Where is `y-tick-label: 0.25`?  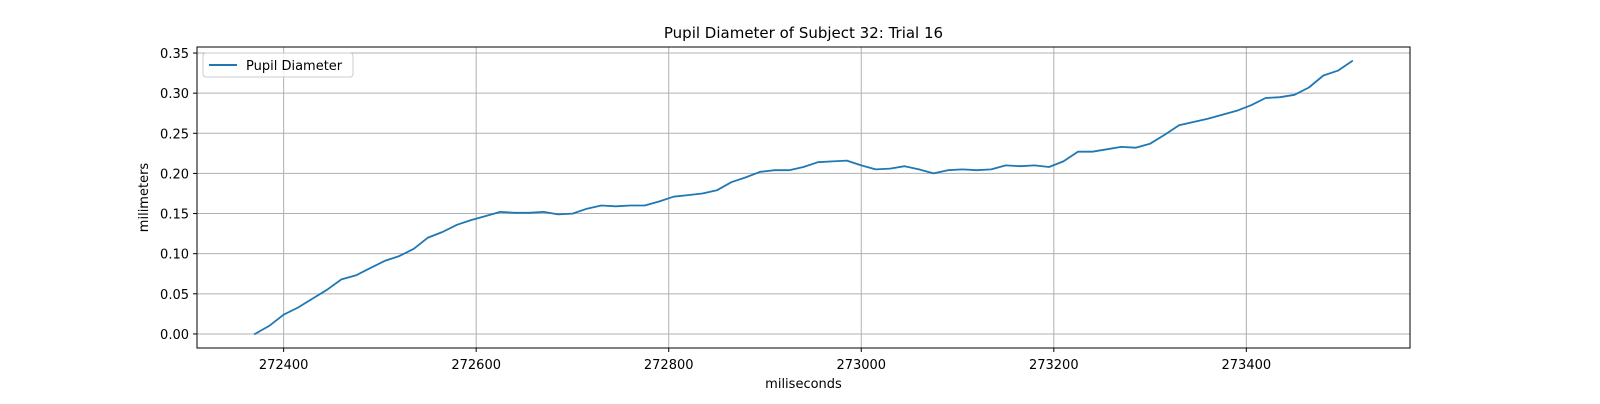
y-tick-label: 0.25 is located at coordinates (174, 134).